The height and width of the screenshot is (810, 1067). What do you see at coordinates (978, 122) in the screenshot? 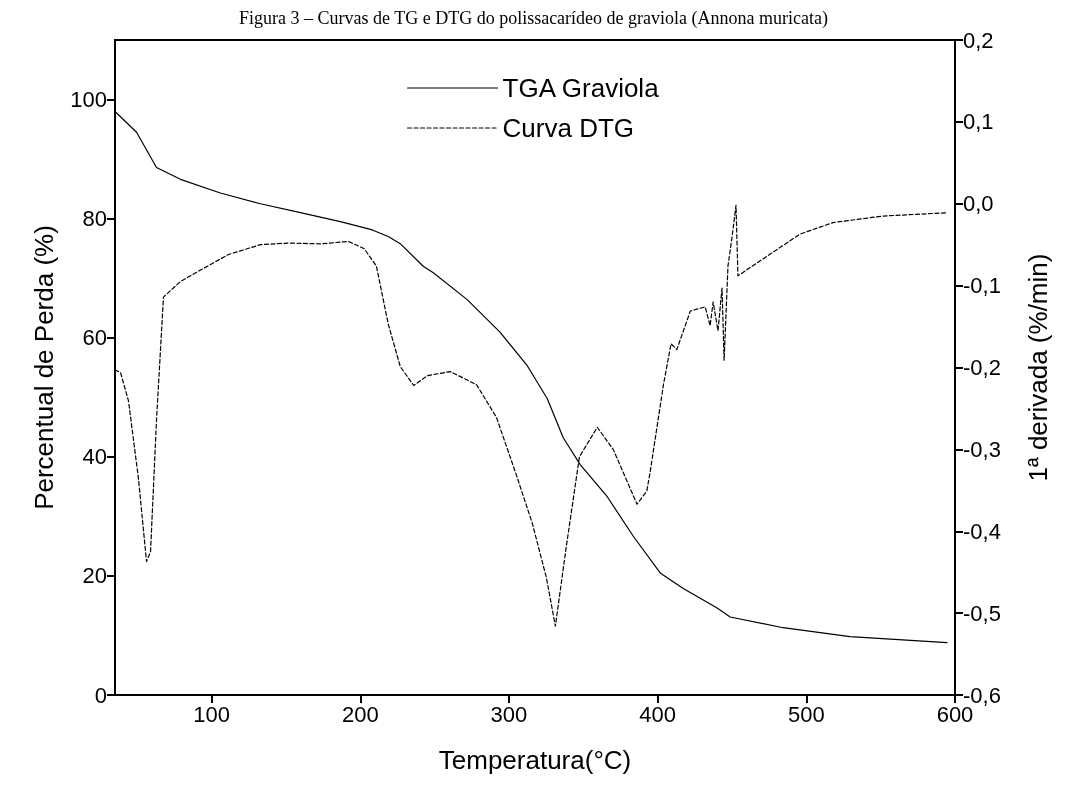
I see `y2-tick-label: 0,1` at bounding box center [978, 122].